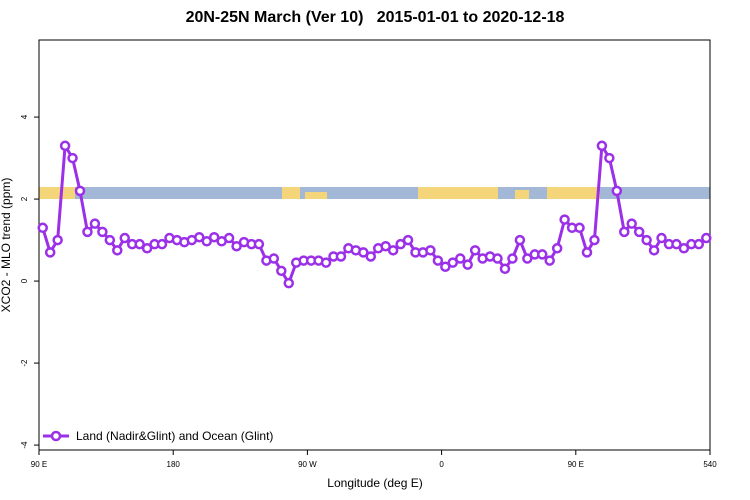  I want to click on legend-marker, so click(56, 436).